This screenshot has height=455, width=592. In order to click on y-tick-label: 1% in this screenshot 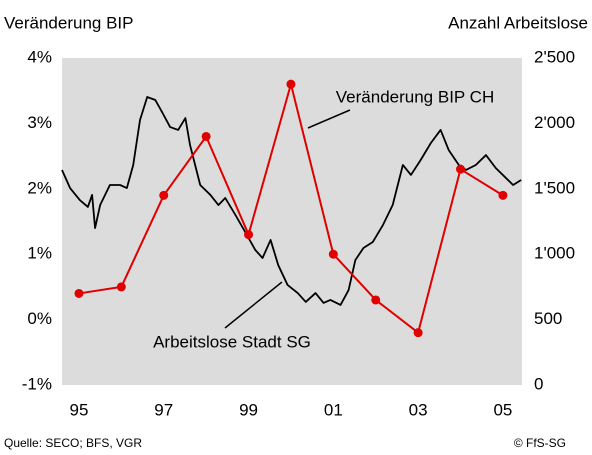, I will do `click(39, 253)`.